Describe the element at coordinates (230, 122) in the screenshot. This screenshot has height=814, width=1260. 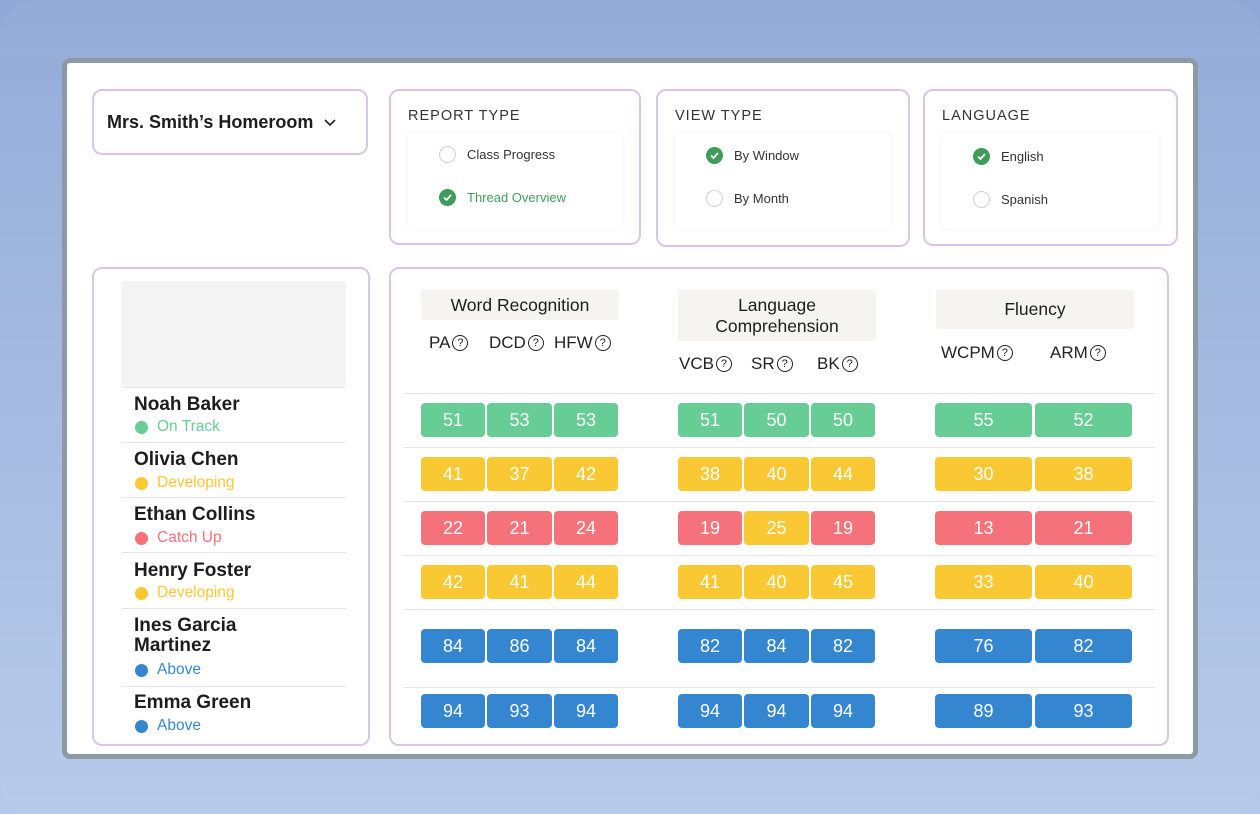
I see `class-select-dropdown: Mrs. Smith’s Homeroom` at that location.